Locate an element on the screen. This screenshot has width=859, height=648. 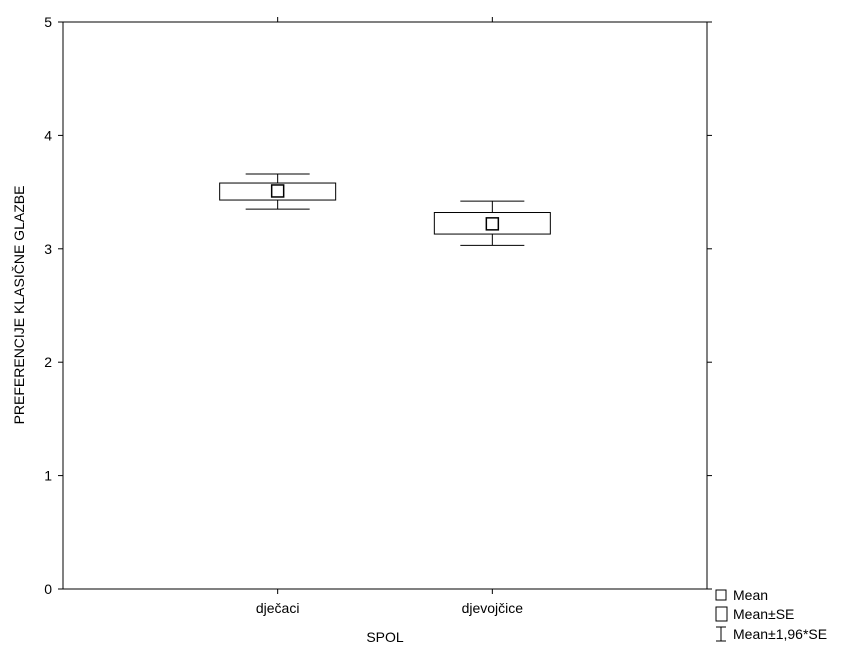
y-tick-label: 3 is located at coordinates (48, 249).